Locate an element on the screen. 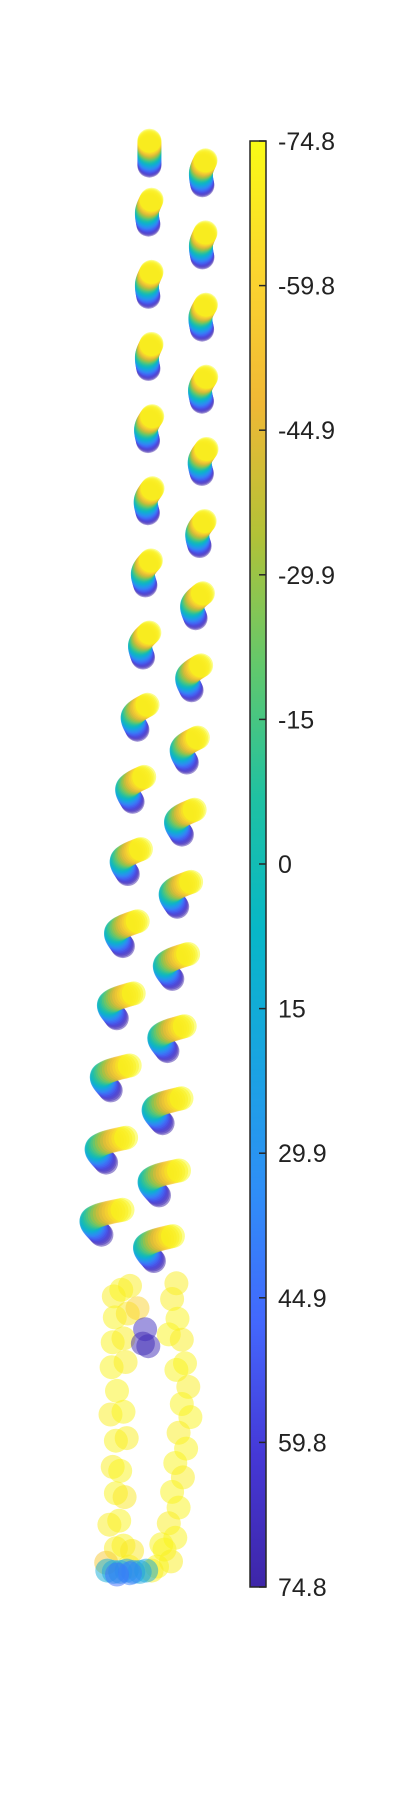 The image size is (416, 1805). colorbar-frame is located at coordinates (258, 864).